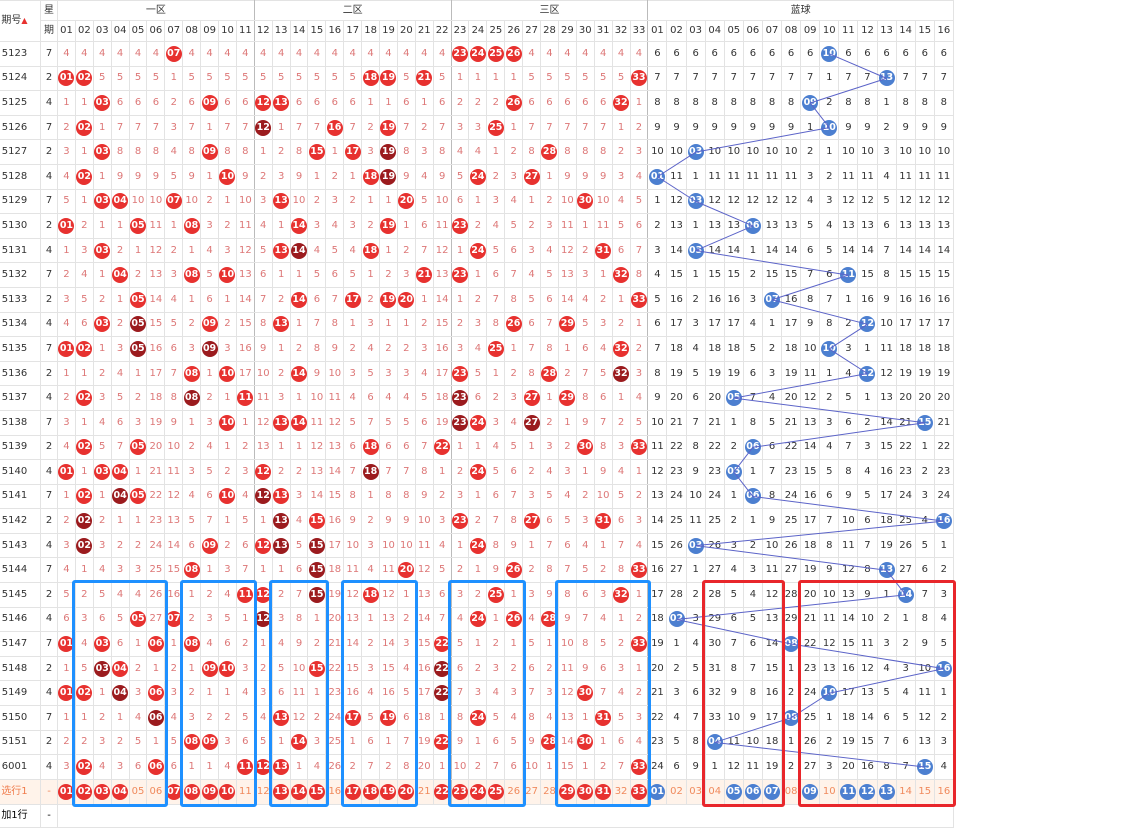 This screenshot has width=1124, height=831. I want to click on red-select-cell: 15, so click(317, 791).